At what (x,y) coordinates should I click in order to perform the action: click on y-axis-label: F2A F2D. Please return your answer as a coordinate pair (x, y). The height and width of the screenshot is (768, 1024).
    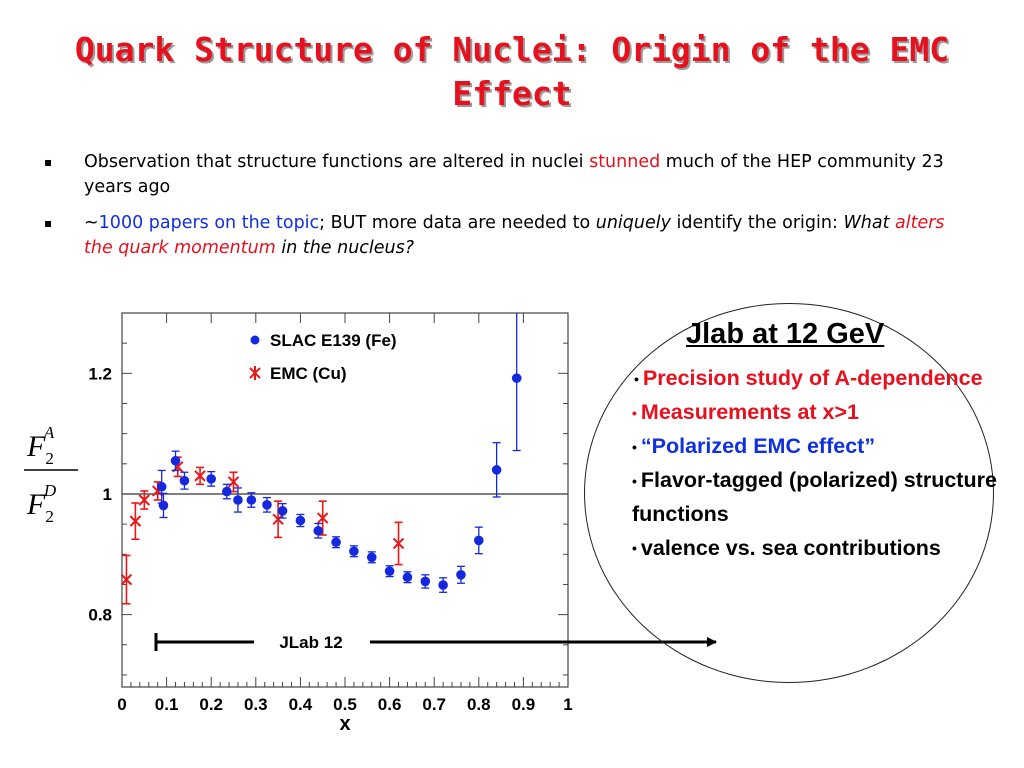
    Looking at the image, I should click on (51, 474).